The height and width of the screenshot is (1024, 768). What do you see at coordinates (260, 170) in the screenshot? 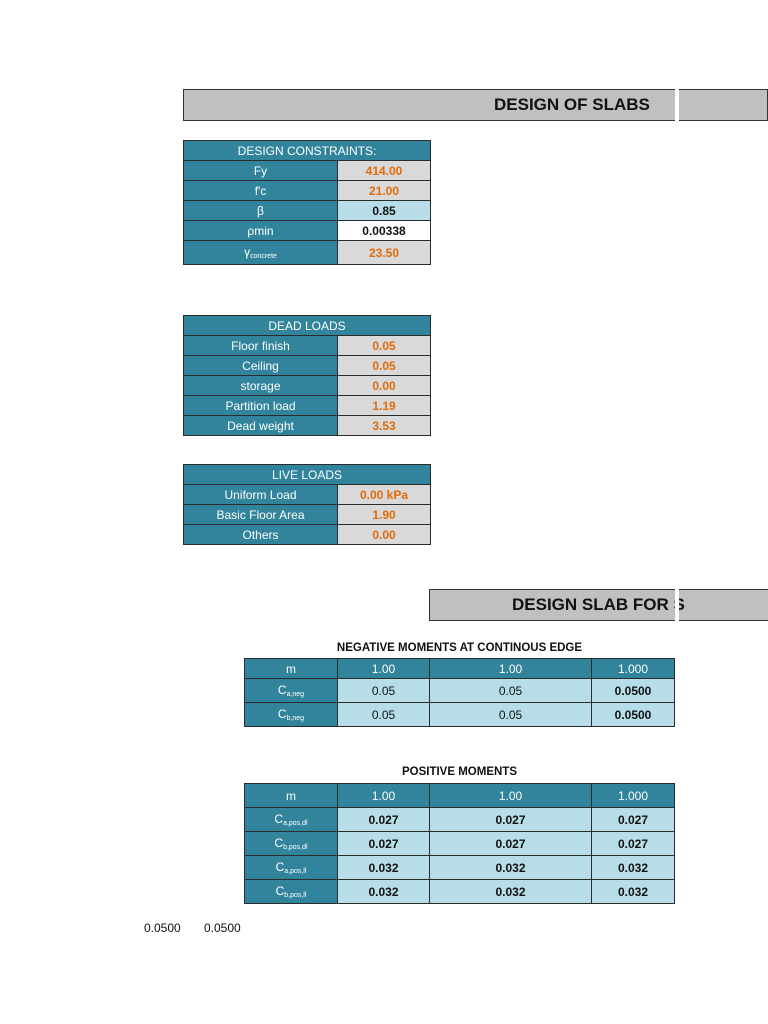
I see `constraint-label-fy: Fy` at bounding box center [260, 170].